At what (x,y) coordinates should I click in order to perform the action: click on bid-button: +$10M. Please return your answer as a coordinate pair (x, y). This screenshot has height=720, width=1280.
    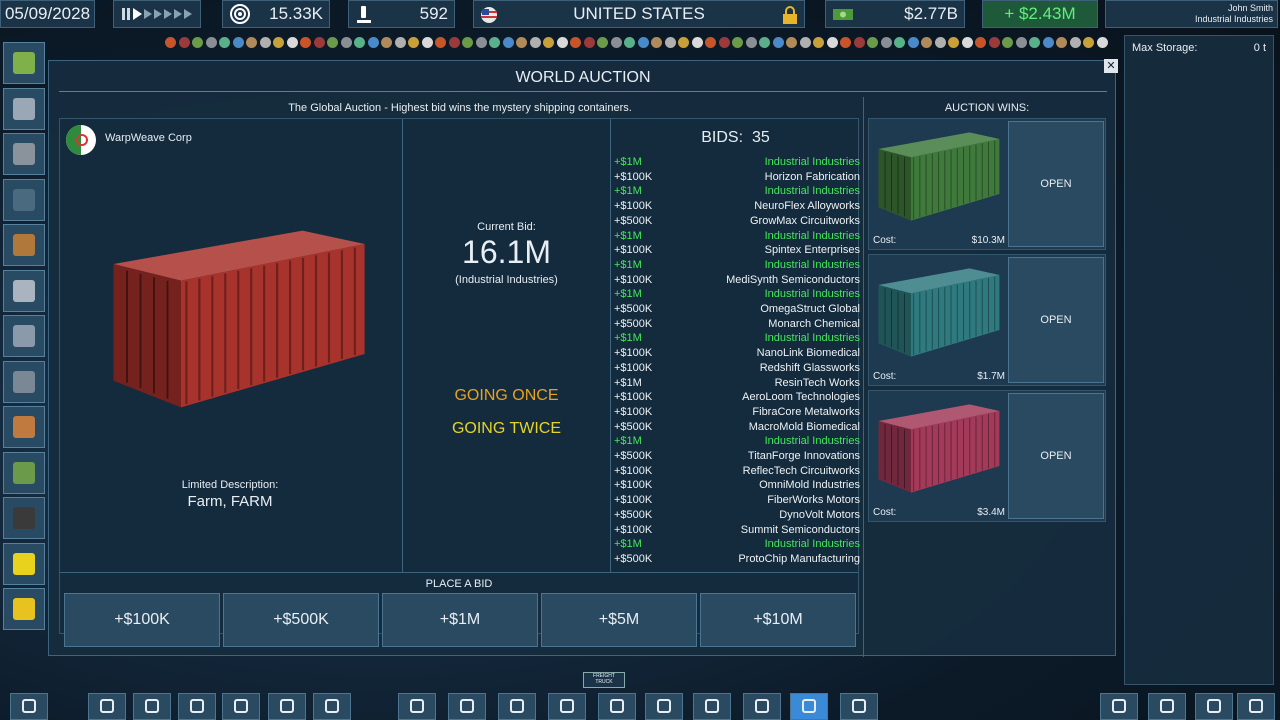
    Looking at the image, I should click on (778, 620).